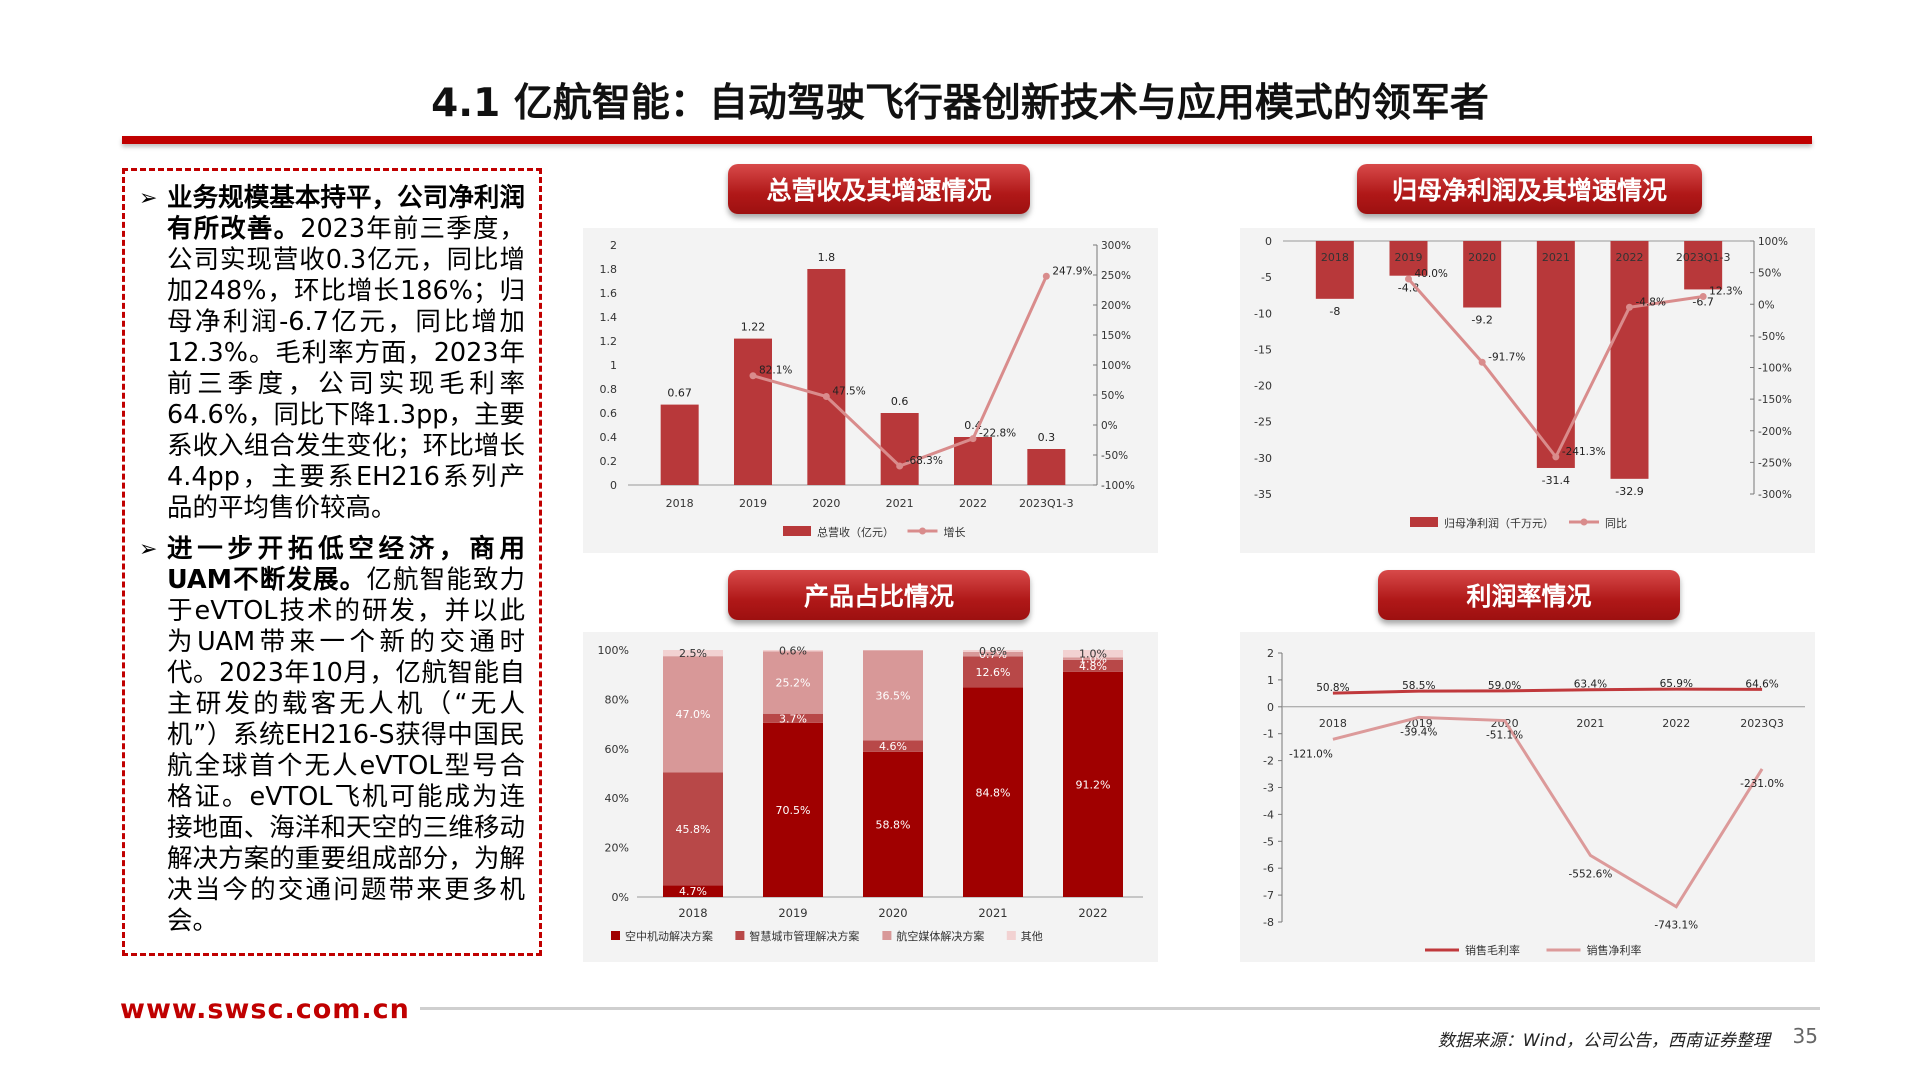  I want to click on y-tick-label: 60%, so click(617, 749).